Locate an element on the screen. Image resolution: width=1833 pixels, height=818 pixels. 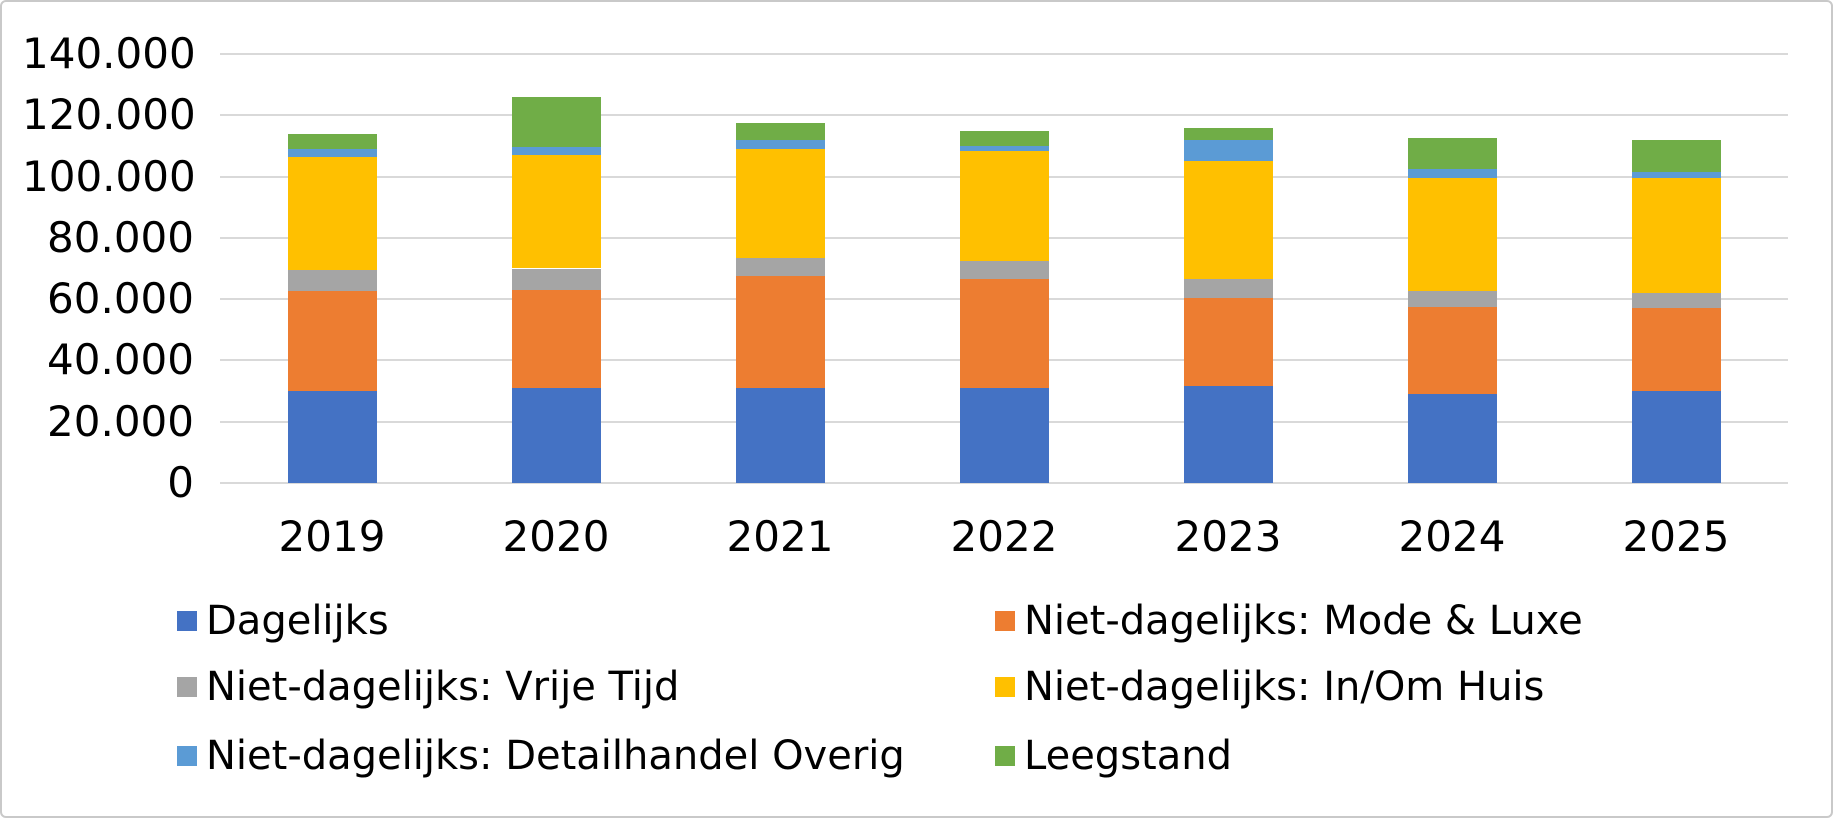
x-axis-label-2020: 2020 is located at coordinates (556, 536).